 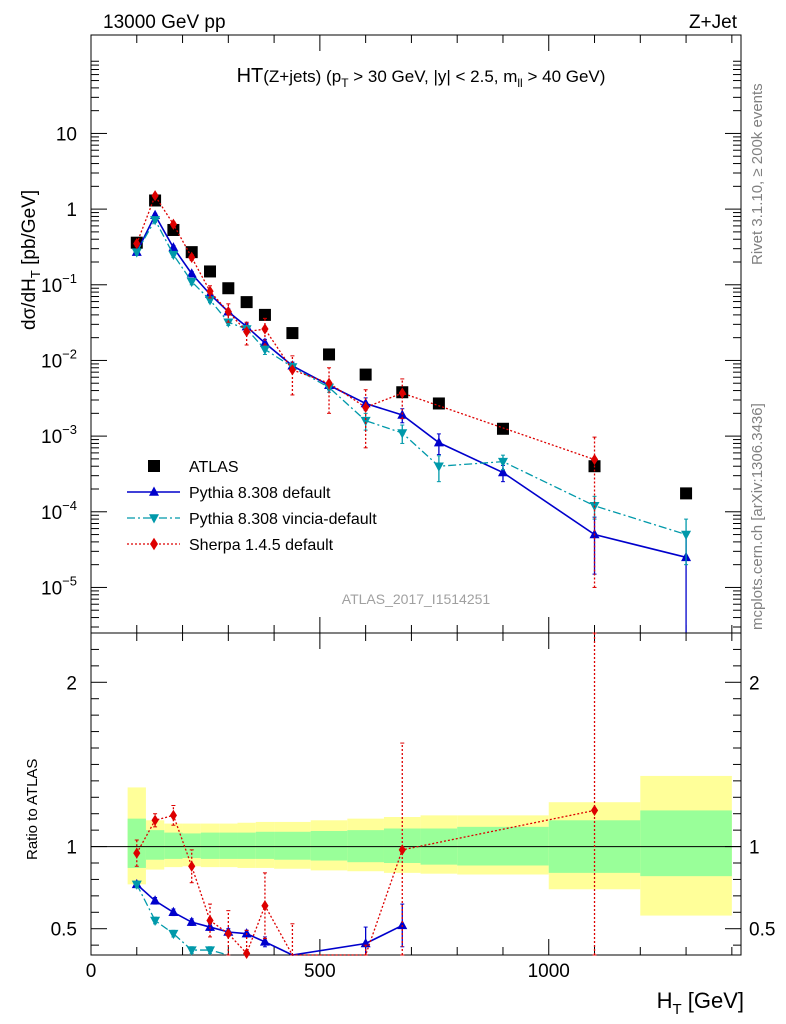 I want to click on x-axis-label-sub: T, so click(x=676, y=1009).